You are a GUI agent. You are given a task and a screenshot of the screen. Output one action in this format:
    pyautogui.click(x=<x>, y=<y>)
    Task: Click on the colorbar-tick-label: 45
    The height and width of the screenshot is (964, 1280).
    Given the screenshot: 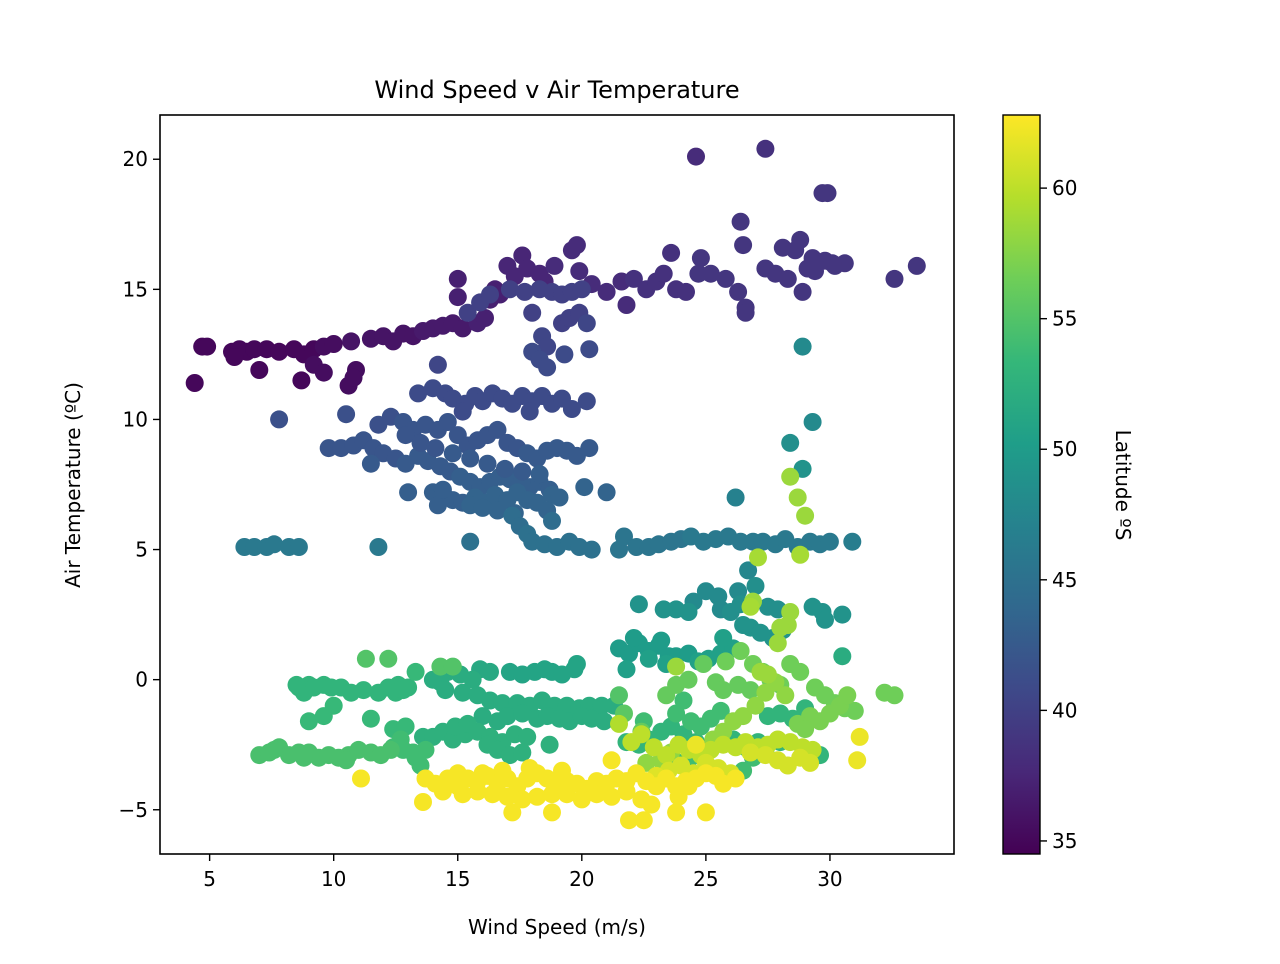 What is the action you would take?
    pyautogui.click(x=1064, y=580)
    